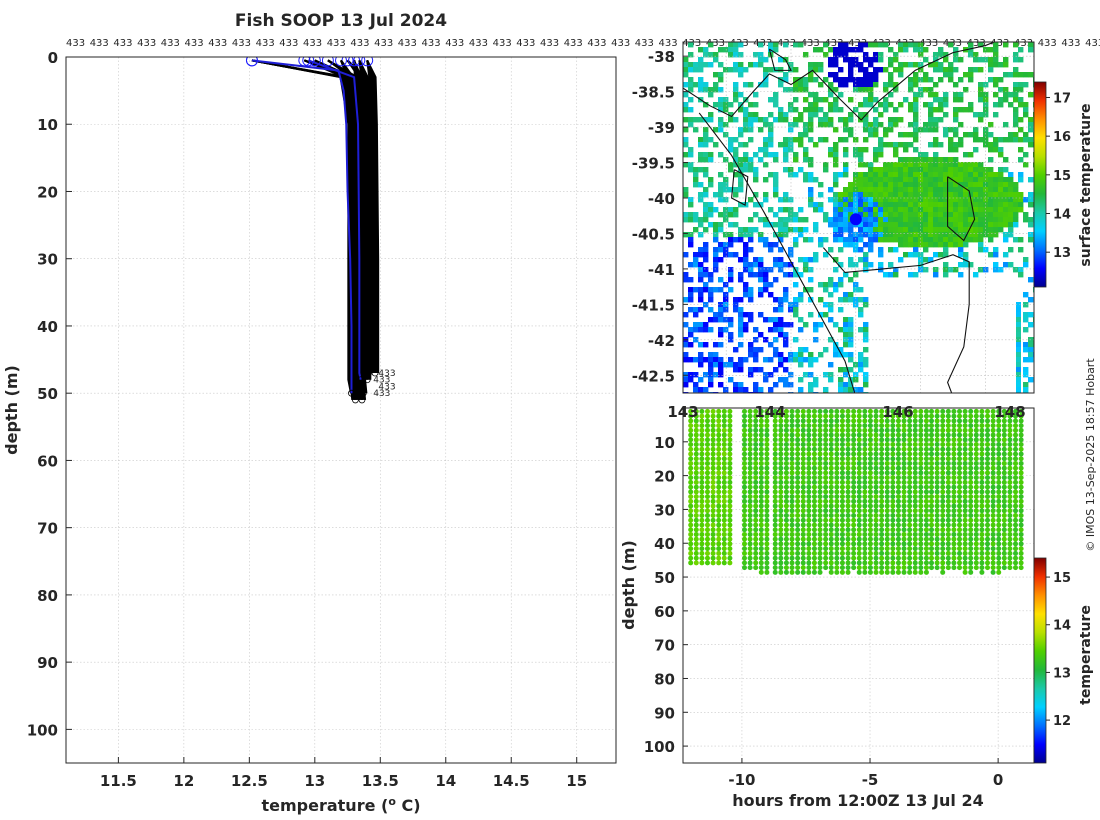 This screenshot has height=820, width=1100. Describe the element at coordinates (1086, 655) in the screenshot. I see `section-colorbar-label: temperature` at that location.